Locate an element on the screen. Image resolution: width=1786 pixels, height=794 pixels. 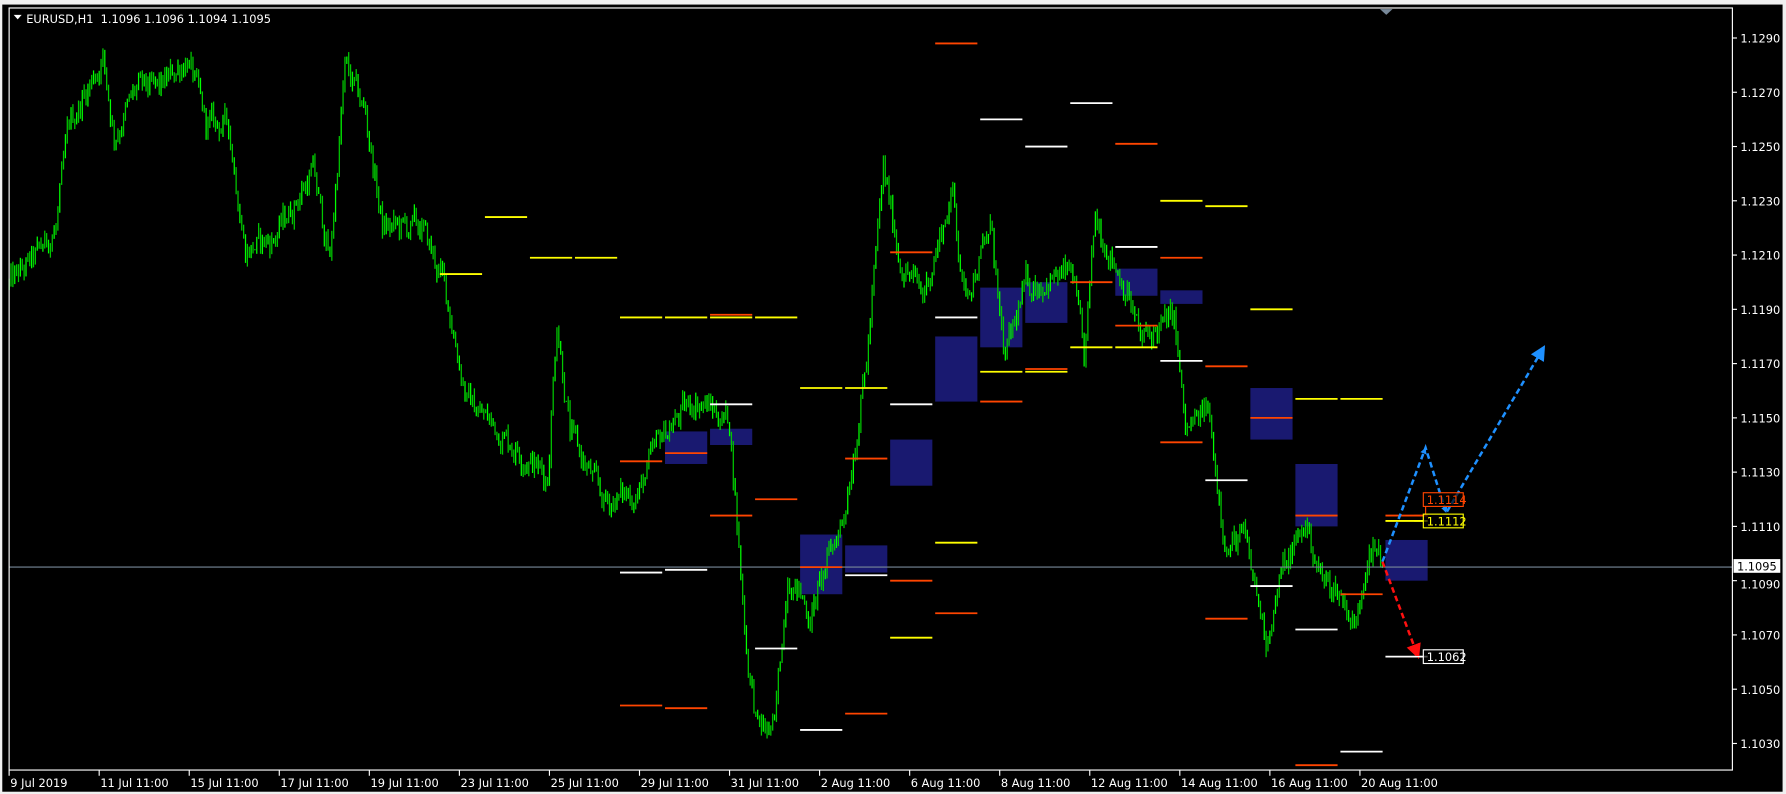
x-tick-label: 6 Aug 11:00 is located at coordinates (946, 783).